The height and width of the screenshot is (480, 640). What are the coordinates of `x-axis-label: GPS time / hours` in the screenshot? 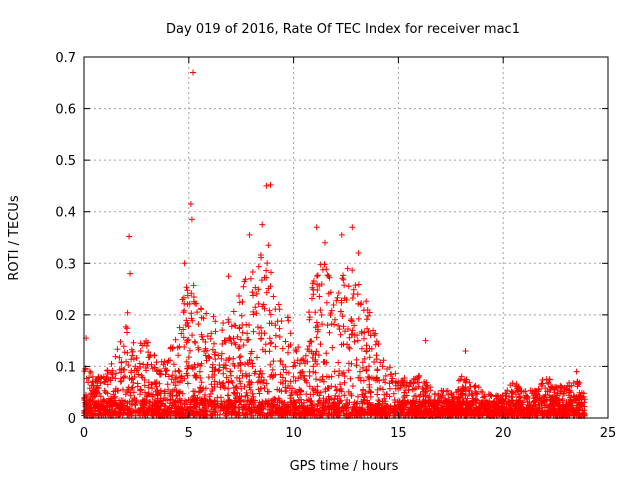 It's located at (344, 466).